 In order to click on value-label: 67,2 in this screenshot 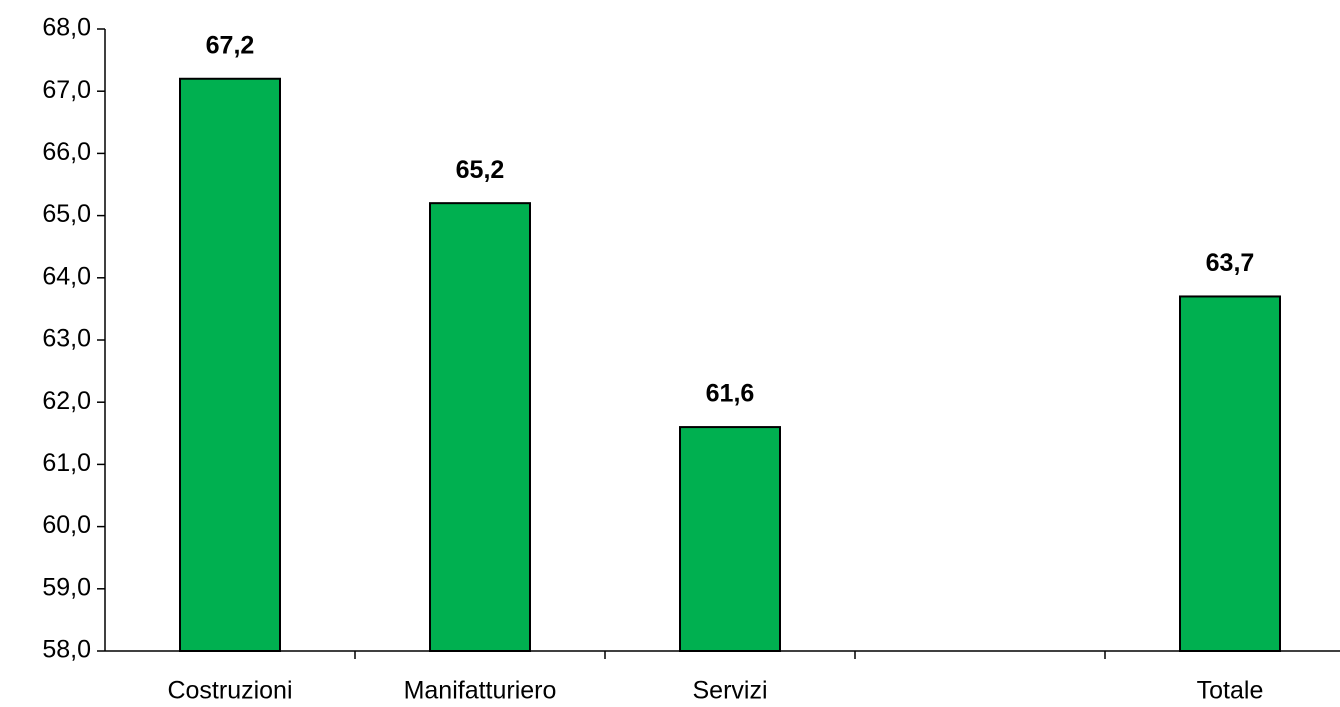, I will do `click(230, 45)`.